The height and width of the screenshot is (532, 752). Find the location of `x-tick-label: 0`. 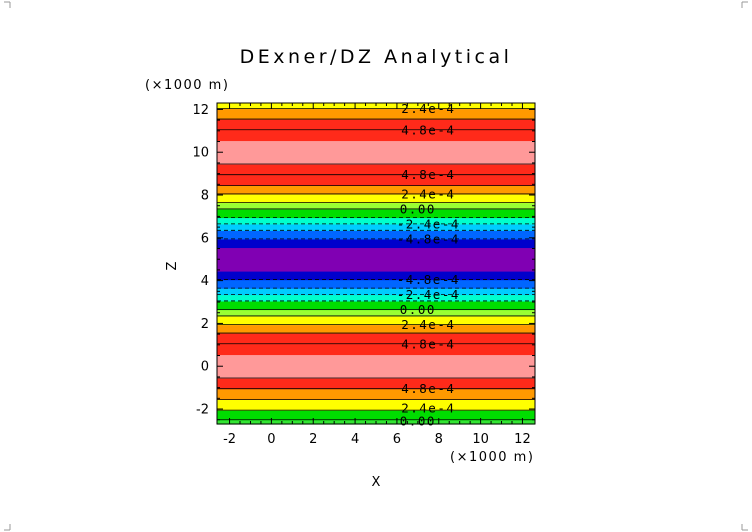

x-tick-label: 0 is located at coordinates (271, 439).